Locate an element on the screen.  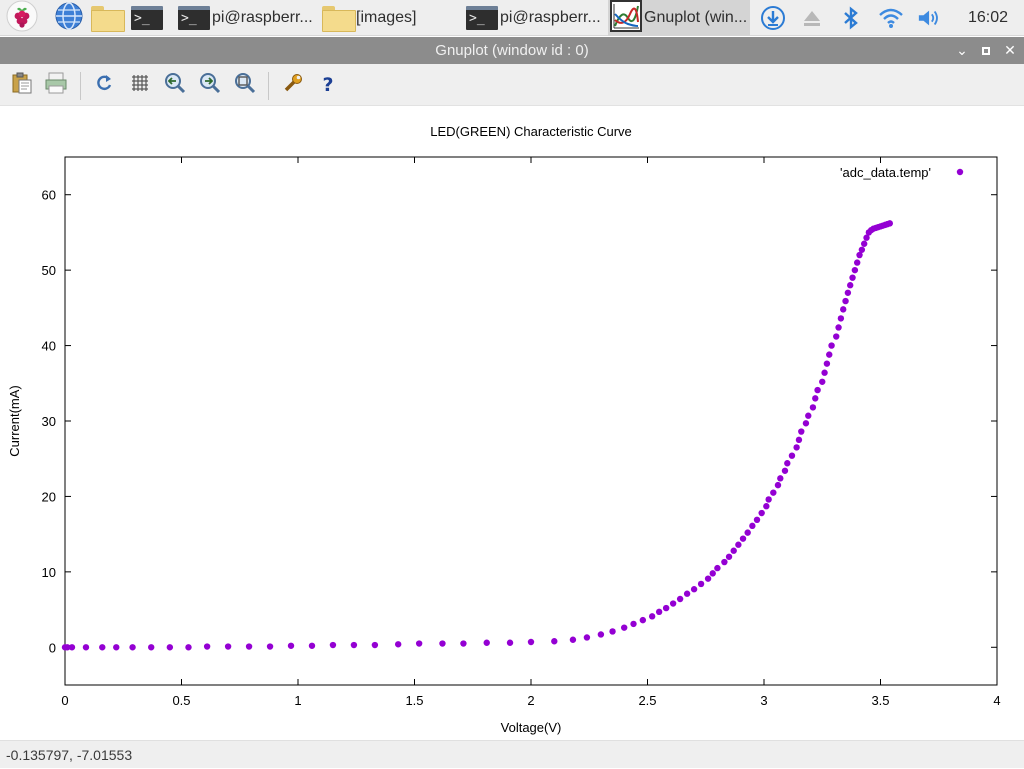
zoom-previous-icon is located at coordinates (175, 85).